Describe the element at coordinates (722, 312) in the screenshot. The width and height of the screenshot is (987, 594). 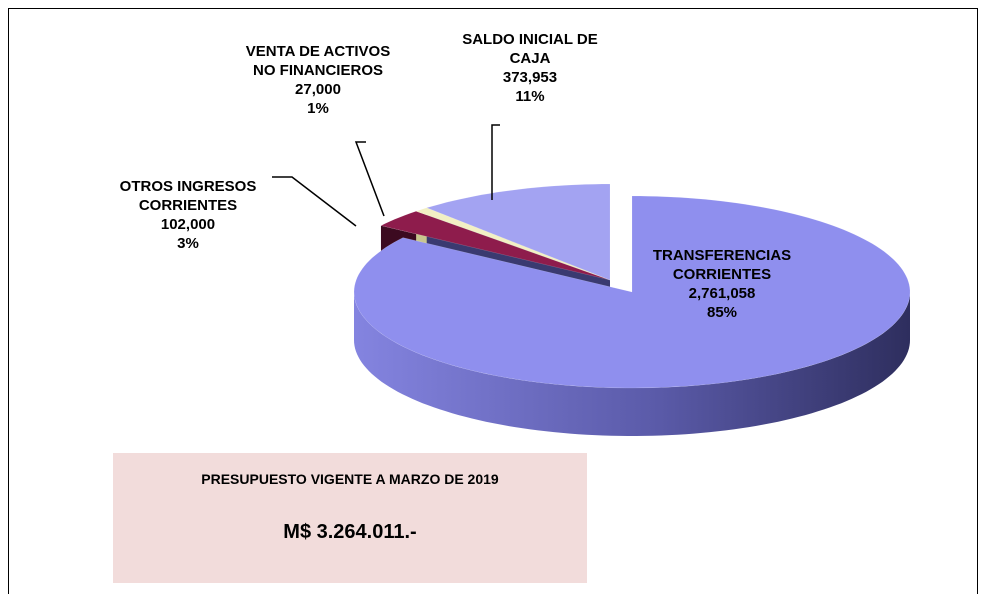
I see `percent-label: 85%` at that location.